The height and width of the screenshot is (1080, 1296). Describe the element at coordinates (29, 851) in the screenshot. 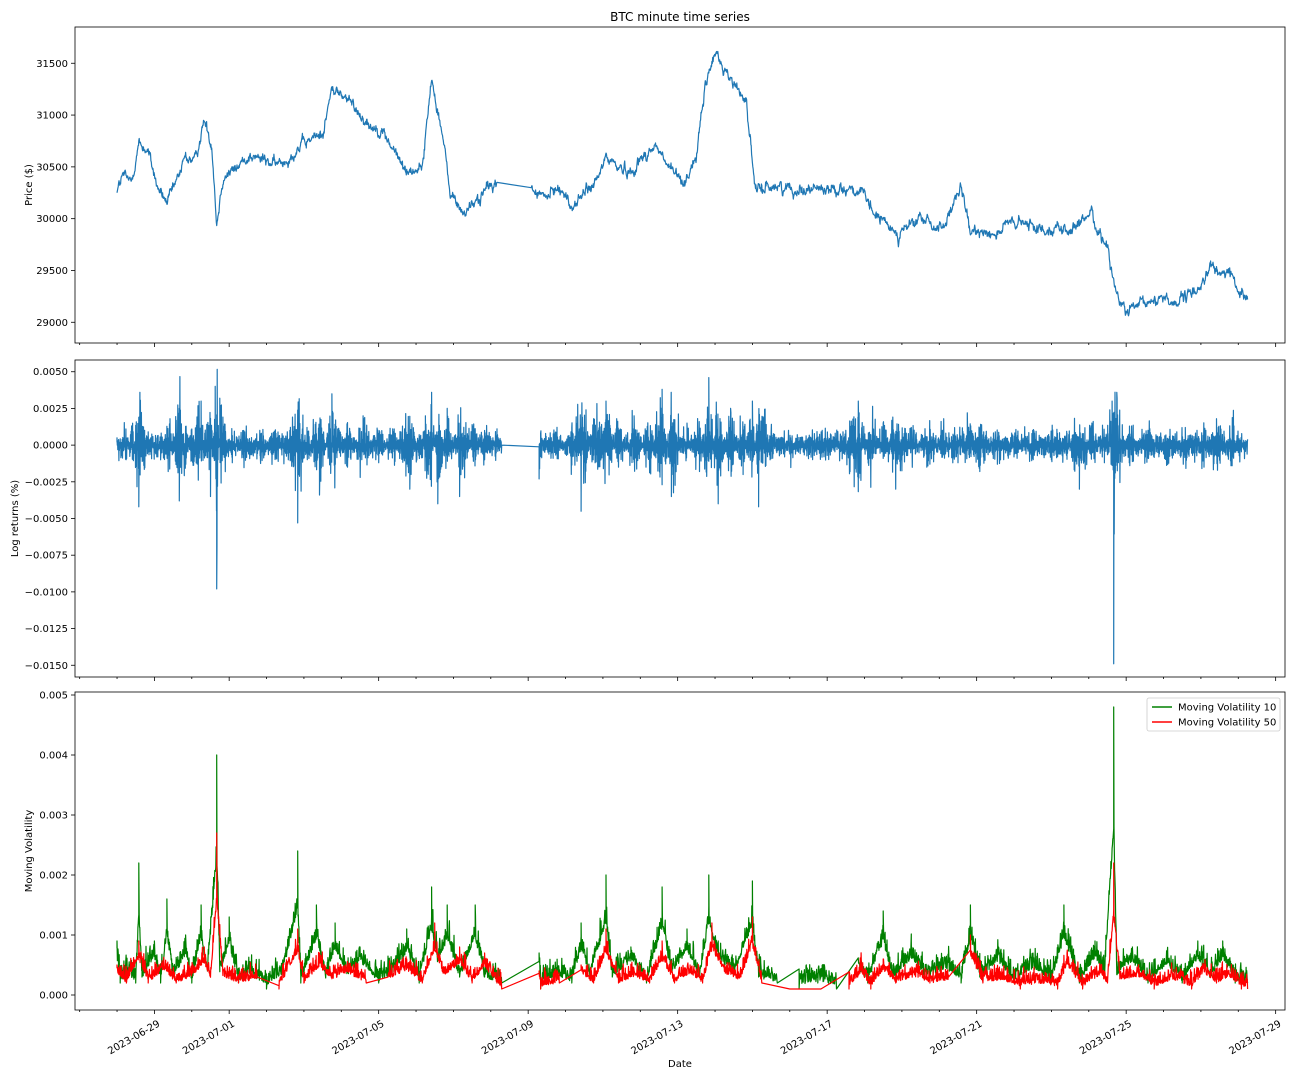

I see `y-axis-label: Moving Volatility` at that location.